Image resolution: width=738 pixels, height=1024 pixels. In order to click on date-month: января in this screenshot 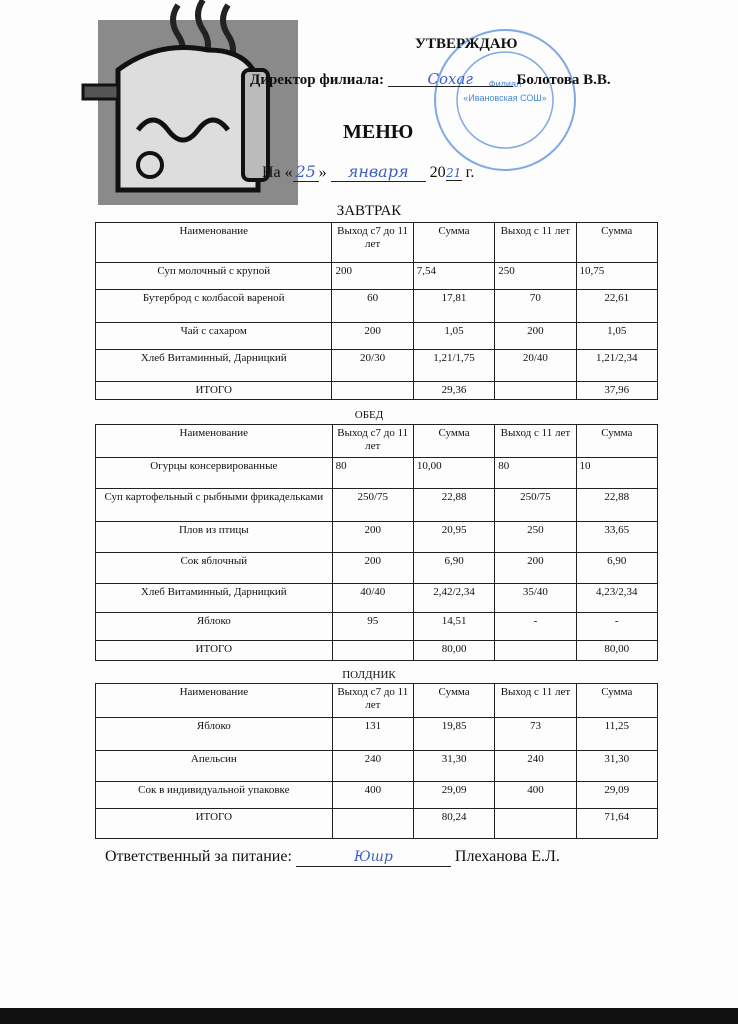, I will do `click(378, 172)`.